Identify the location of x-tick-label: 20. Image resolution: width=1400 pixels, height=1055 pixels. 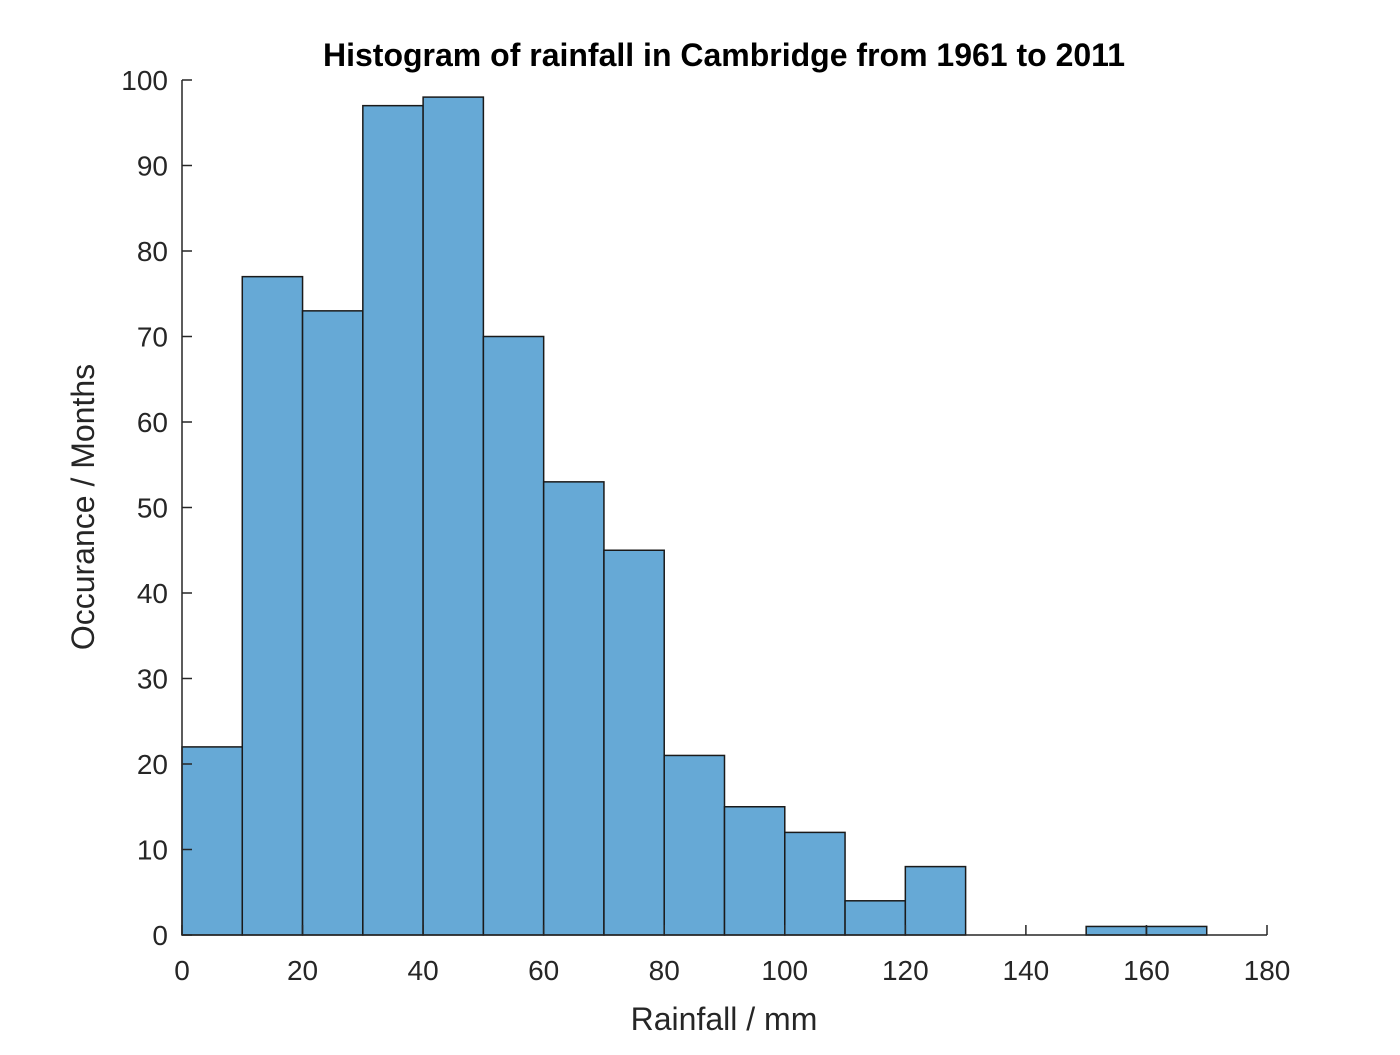
(302, 970).